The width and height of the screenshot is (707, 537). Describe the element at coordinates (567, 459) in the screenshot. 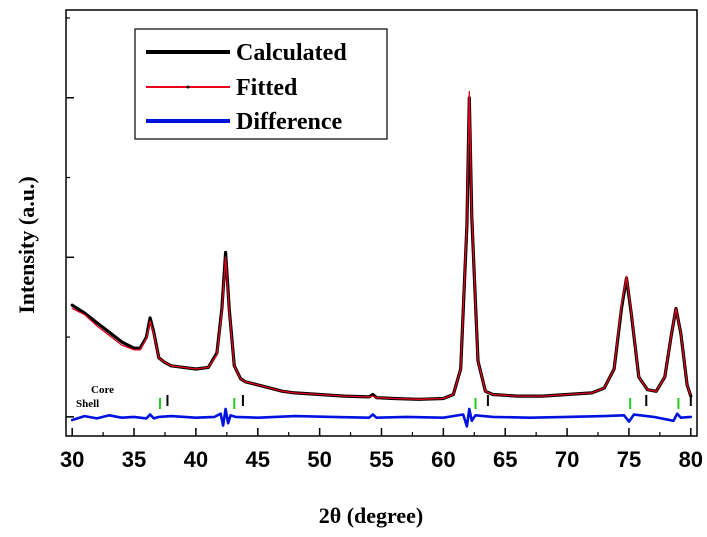

I see `x-tick-label: 70` at that location.